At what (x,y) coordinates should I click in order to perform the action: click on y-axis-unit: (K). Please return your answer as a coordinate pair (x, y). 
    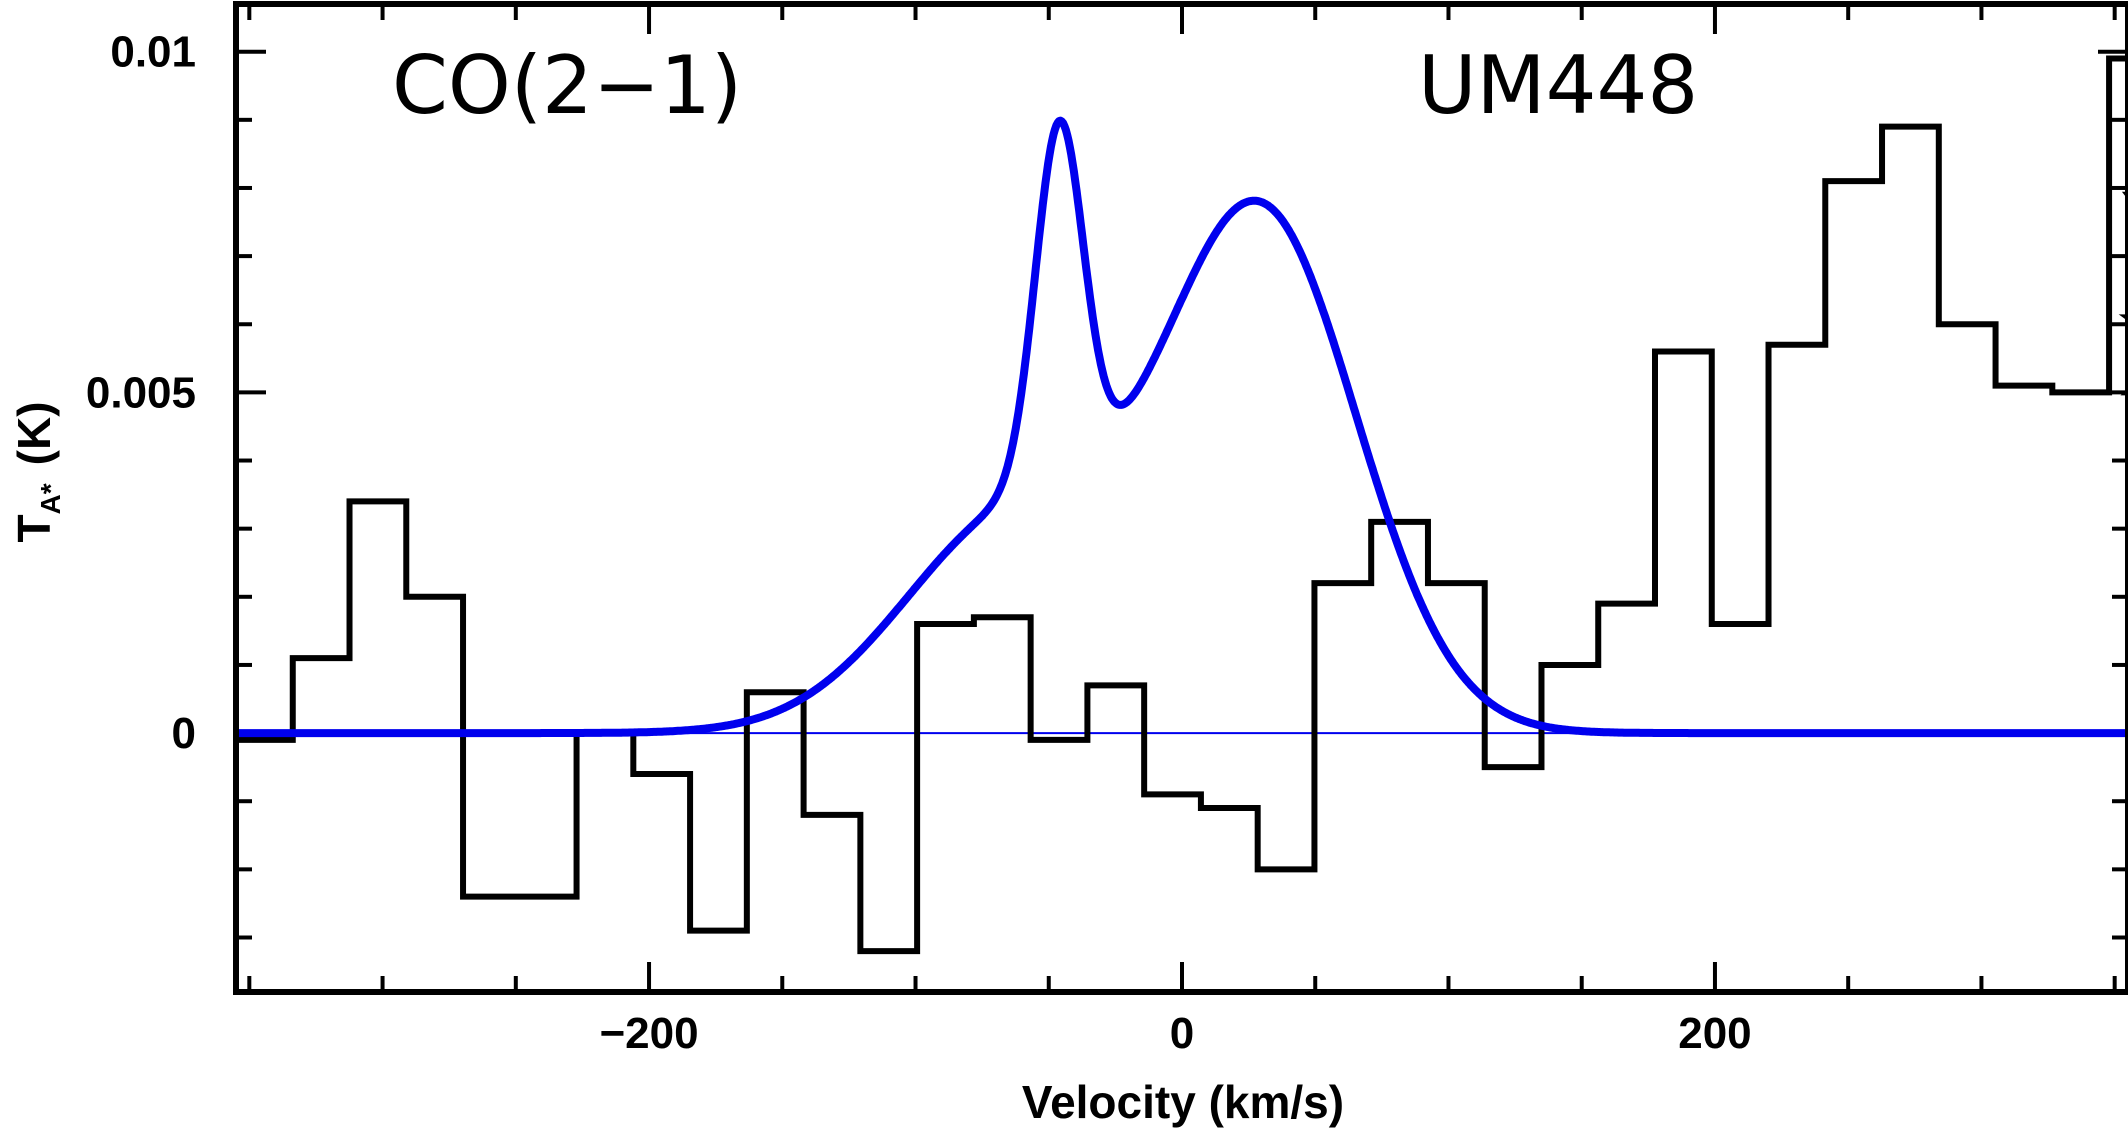
    Looking at the image, I should click on (34, 433).